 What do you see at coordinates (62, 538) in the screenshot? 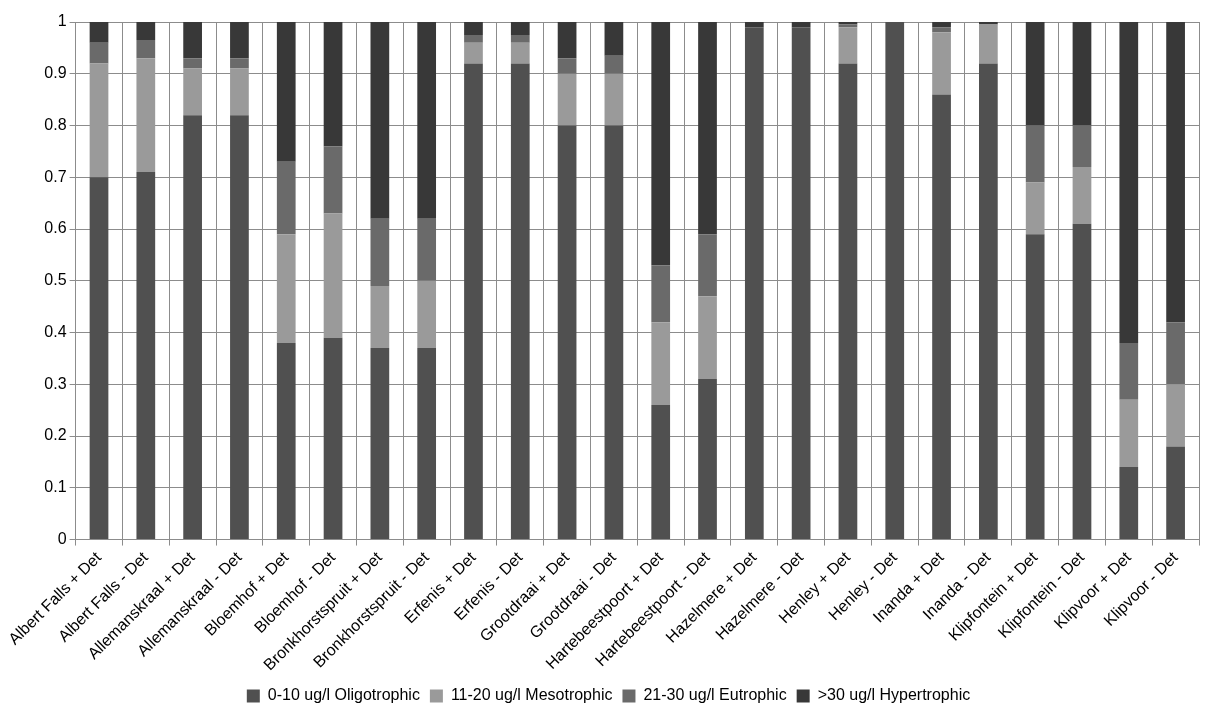
I see `y-tick-label: 0` at bounding box center [62, 538].